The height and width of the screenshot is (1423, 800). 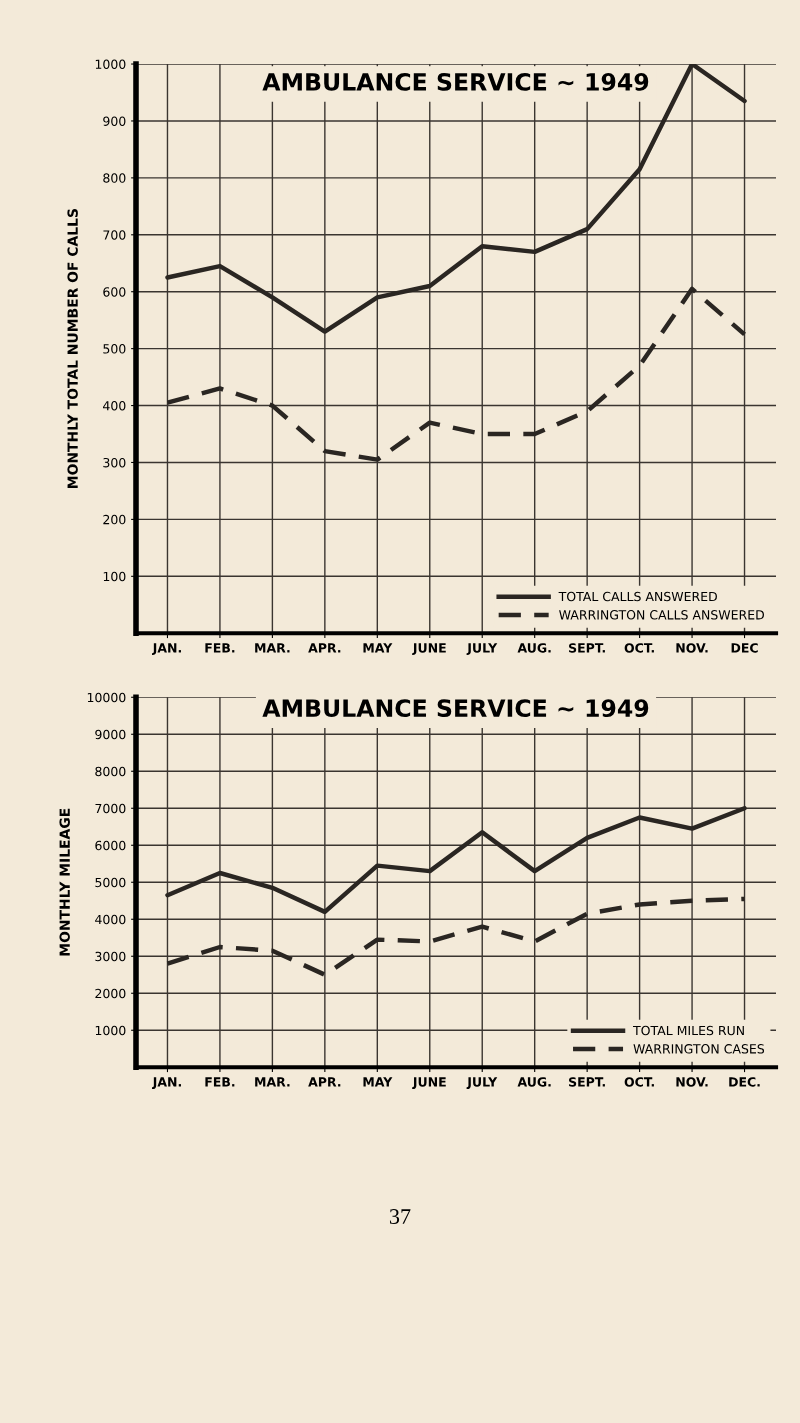 I want to click on y-tick-label: 6000, so click(x=110, y=845).